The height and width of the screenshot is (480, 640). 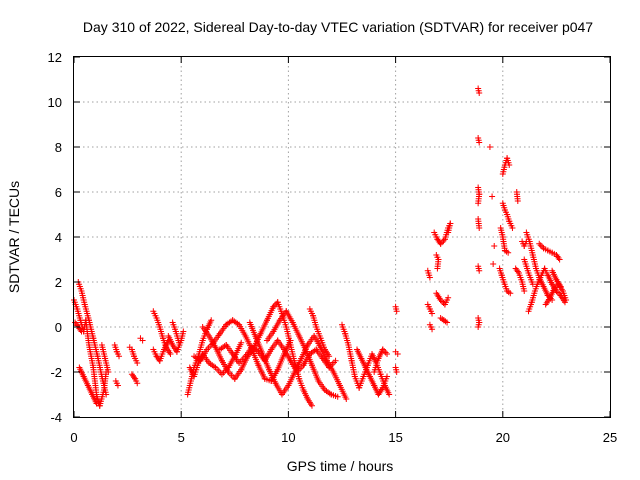 What do you see at coordinates (58, 327) in the screenshot?
I see `y-tick-label: 0` at bounding box center [58, 327].